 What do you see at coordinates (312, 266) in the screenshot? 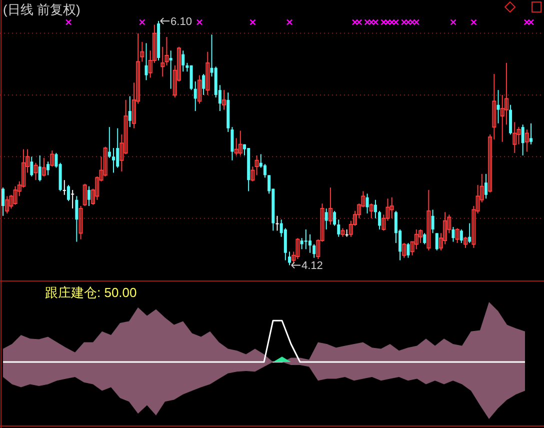
I see `annotation: 4.12` at bounding box center [312, 266].